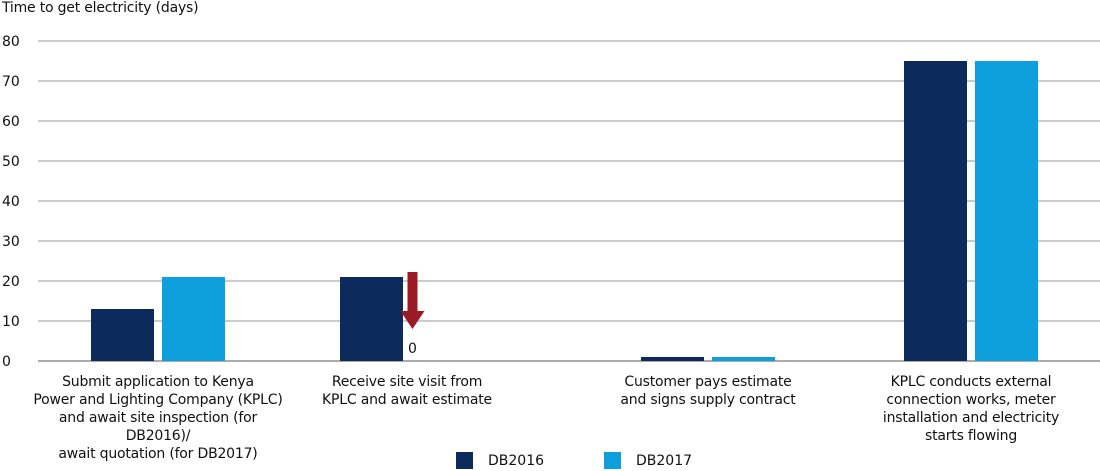  I want to click on x-category-label-line: Power and Lighting Company (KPLC), so click(158, 400).